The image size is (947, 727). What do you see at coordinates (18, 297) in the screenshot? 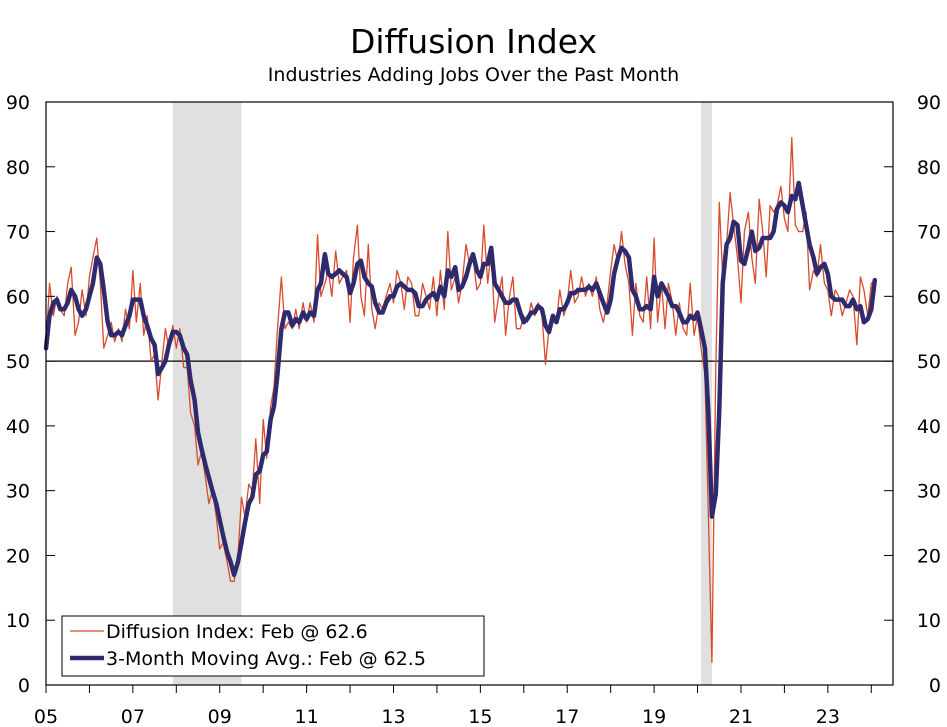
I see `y-tick-label-left-60: 60` at bounding box center [18, 297].